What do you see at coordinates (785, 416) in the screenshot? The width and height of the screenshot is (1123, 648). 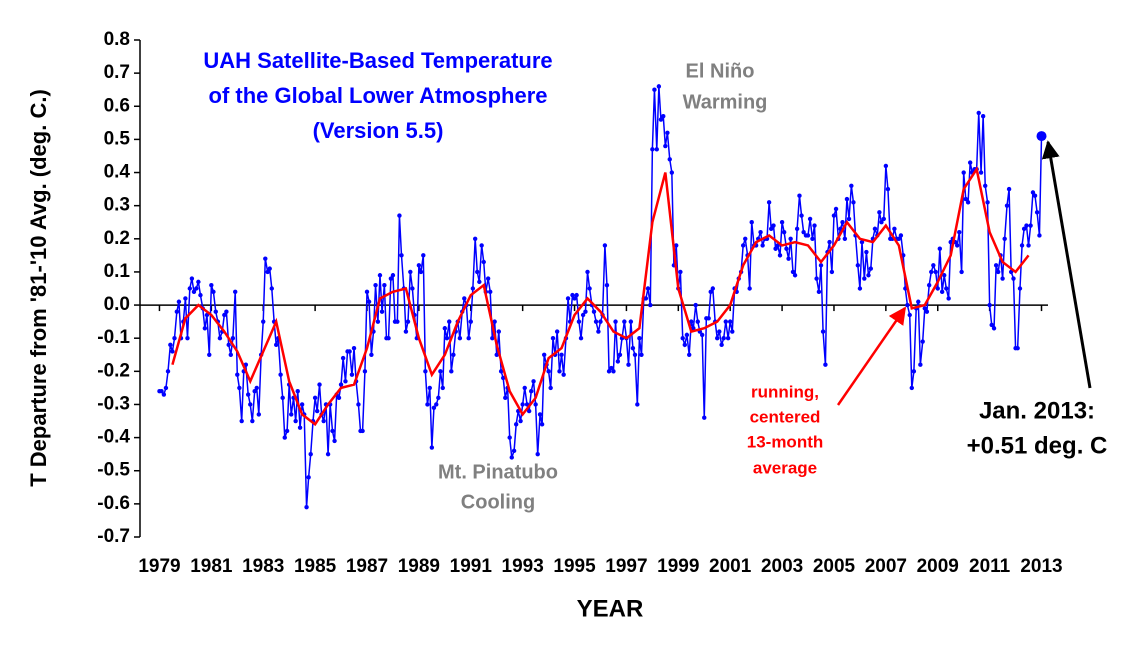 I see `annotation: centered` at bounding box center [785, 416].